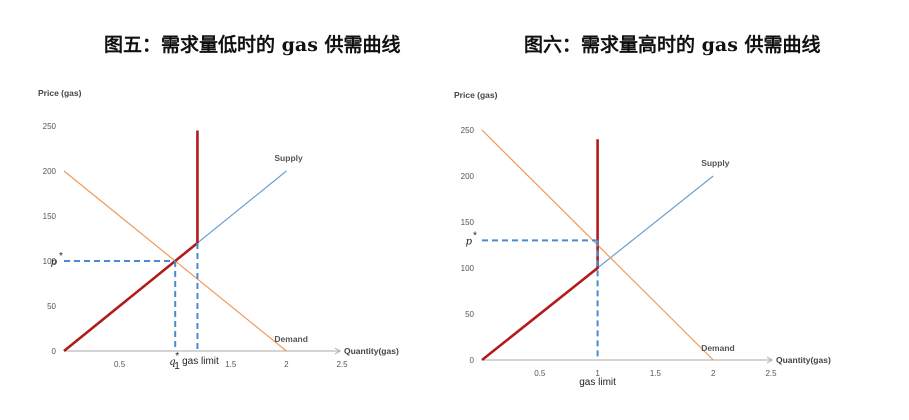 This screenshot has height=420, width=909. What do you see at coordinates (672, 45) in the screenshot?
I see `chart-title-right: 图六：需求量高时的 gas 供需曲线` at bounding box center [672, 45].